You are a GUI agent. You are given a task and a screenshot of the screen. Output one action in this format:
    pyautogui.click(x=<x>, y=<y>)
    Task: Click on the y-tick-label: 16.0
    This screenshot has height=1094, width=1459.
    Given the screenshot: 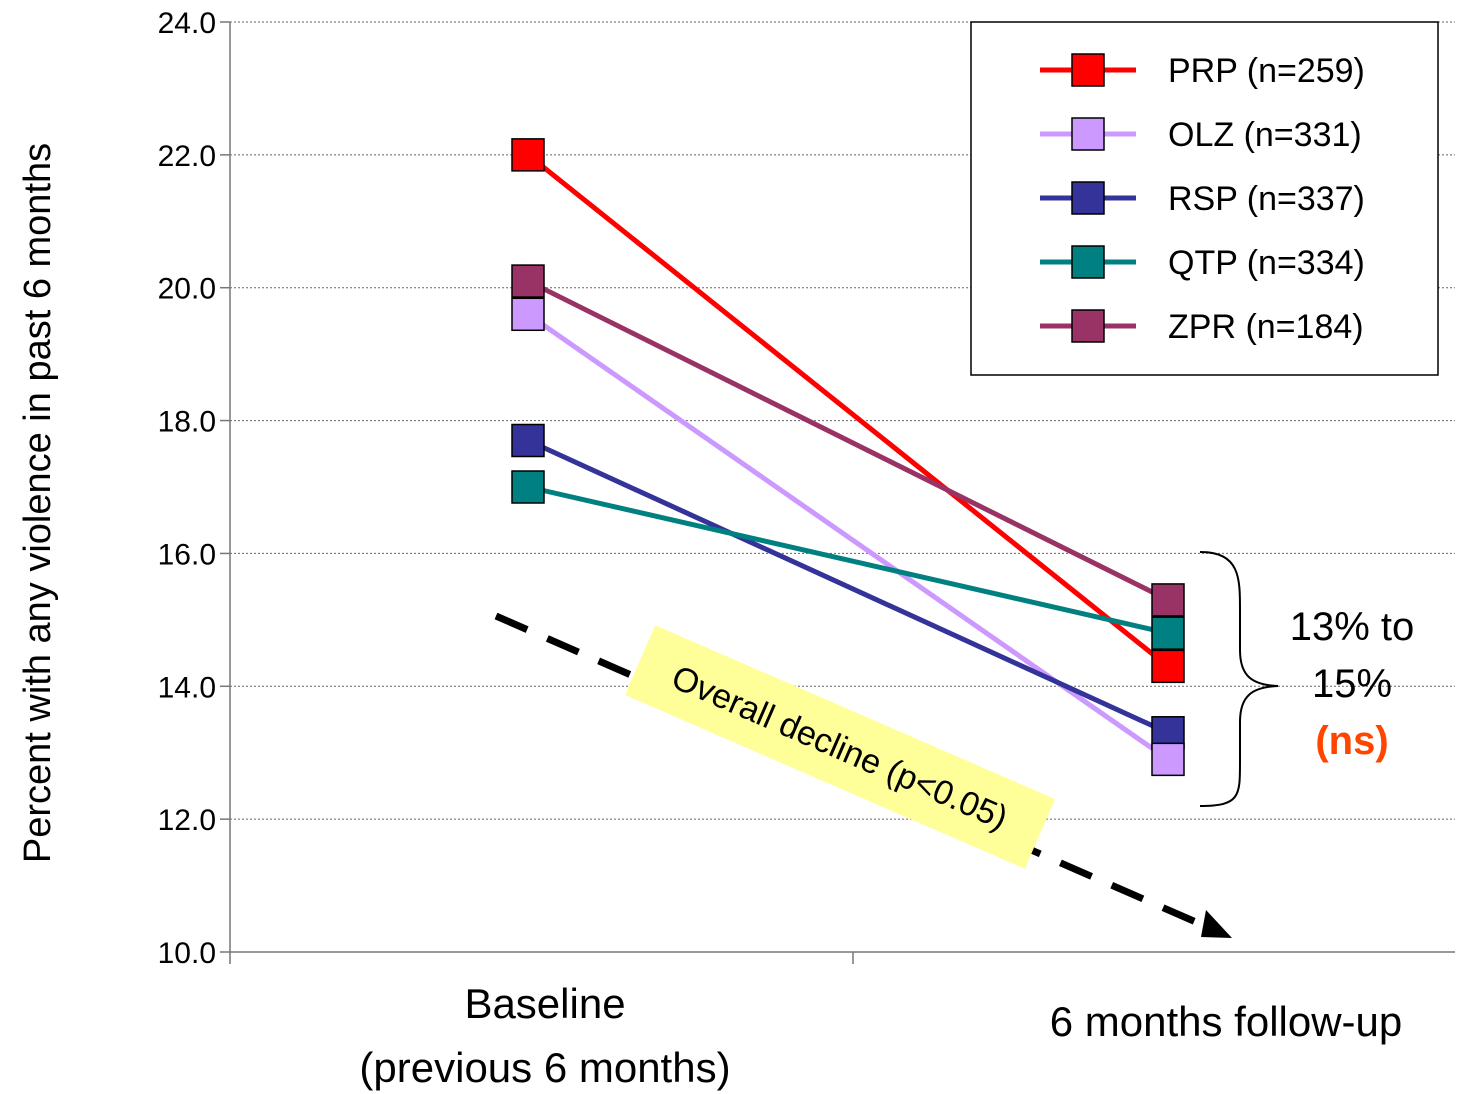 What is the action you would take?
    pyautogui.click(x=187, y=554)
    